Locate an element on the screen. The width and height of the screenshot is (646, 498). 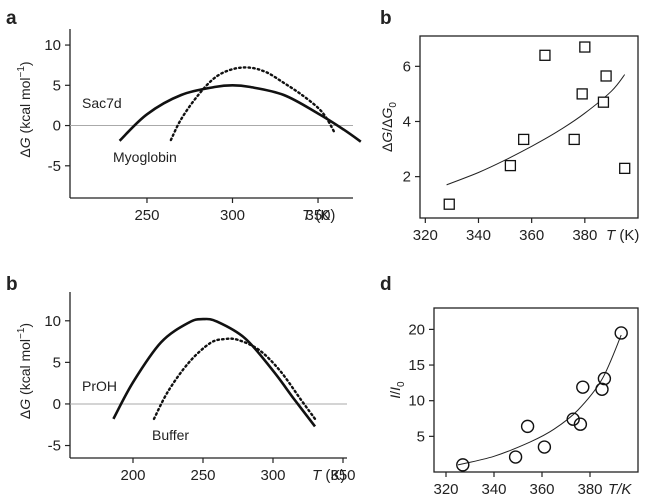
y-axis-label: I/I0 is located at coordinates (397, 390).